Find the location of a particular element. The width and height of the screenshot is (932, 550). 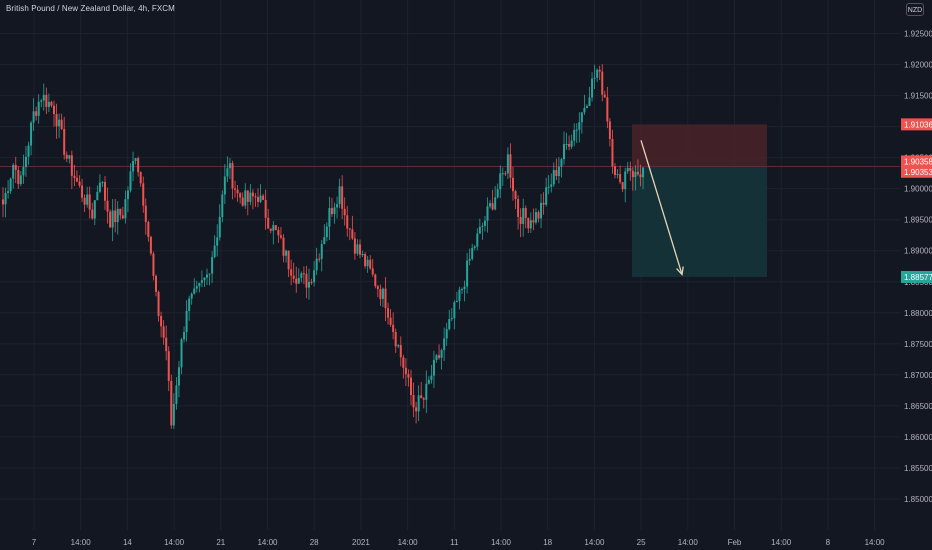

y-tick-label: 1.90000 is located at coordinates (918, 189).